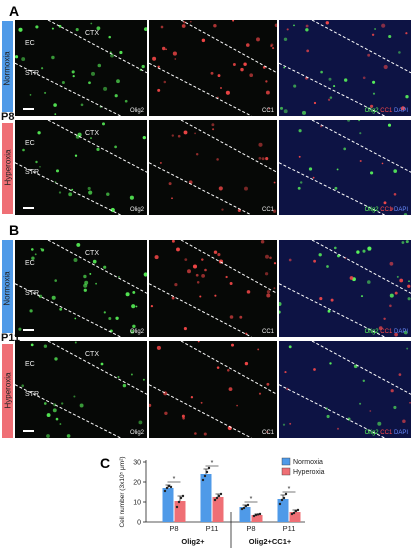  What do you see at coordinates (213, 167) in the screenshot?
I see `micrograph-p8-hyperoxia-cc1: CC1` at bounding box center [213, 167].